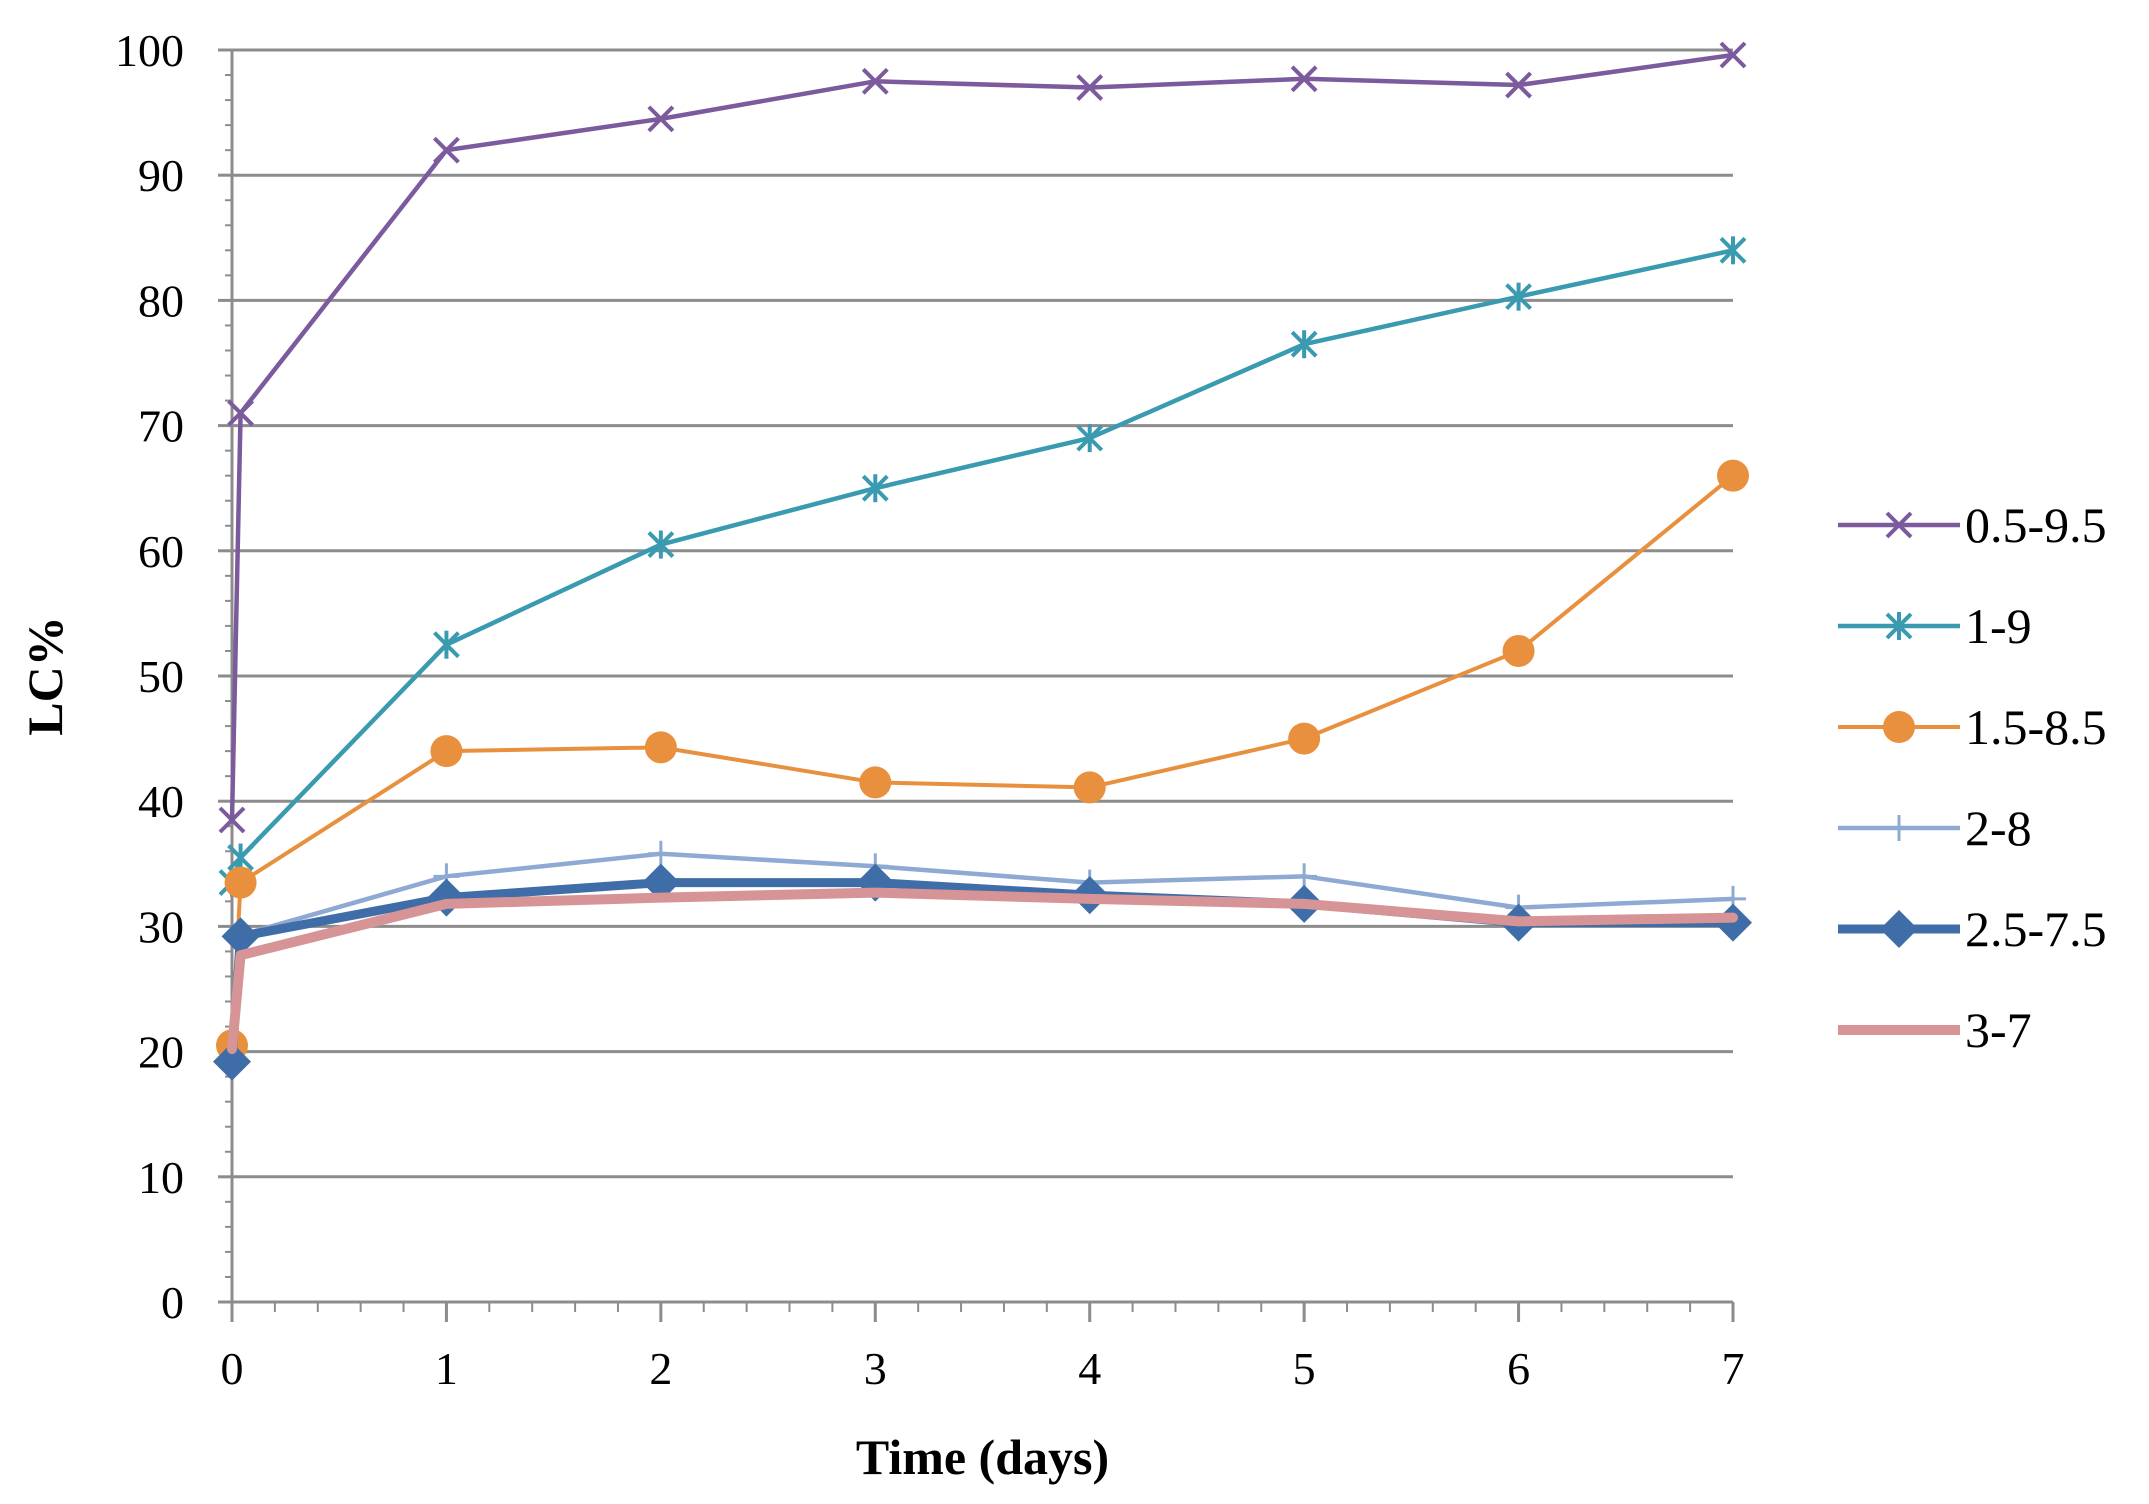  Describe the element at coordinates (1089, 1368) in the screenshot. I see `x-tick-label-4: 4` at that location.